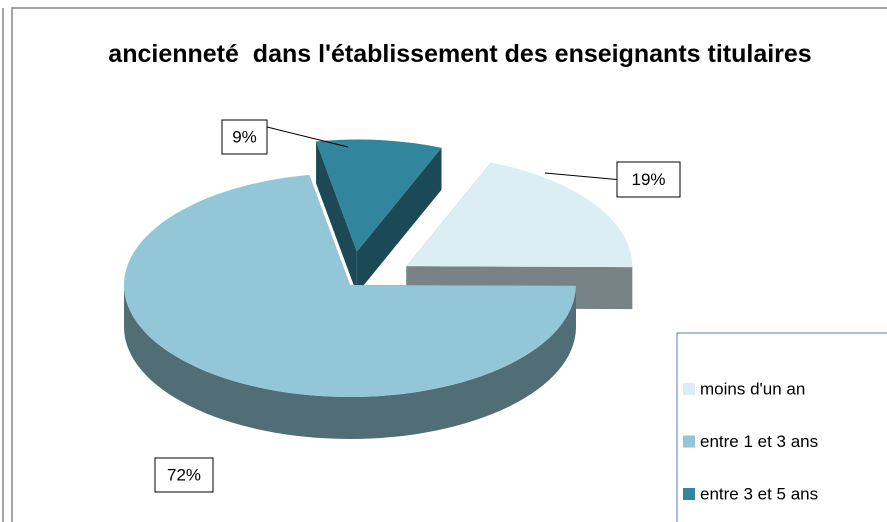 Image resolution: width=887 pixels, height=522 pixels. I want to click on data-label: 19%, so click(648, 179).